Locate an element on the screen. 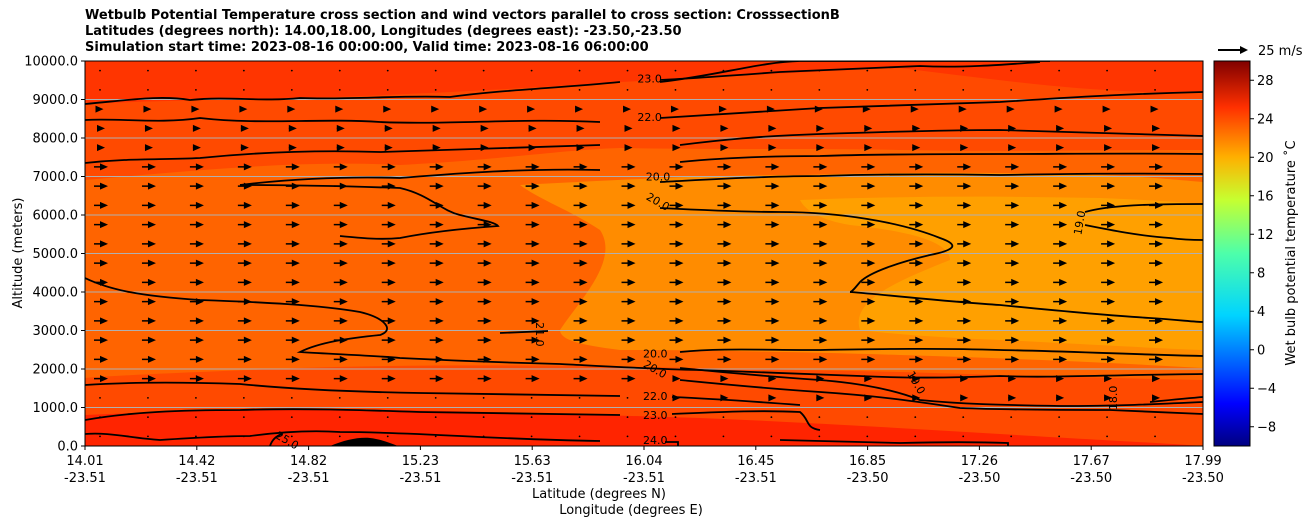 The width and height of the screenshot is (1311, 526). x-tick-label-lat: 14.82 is located at coordinates (308, 461).